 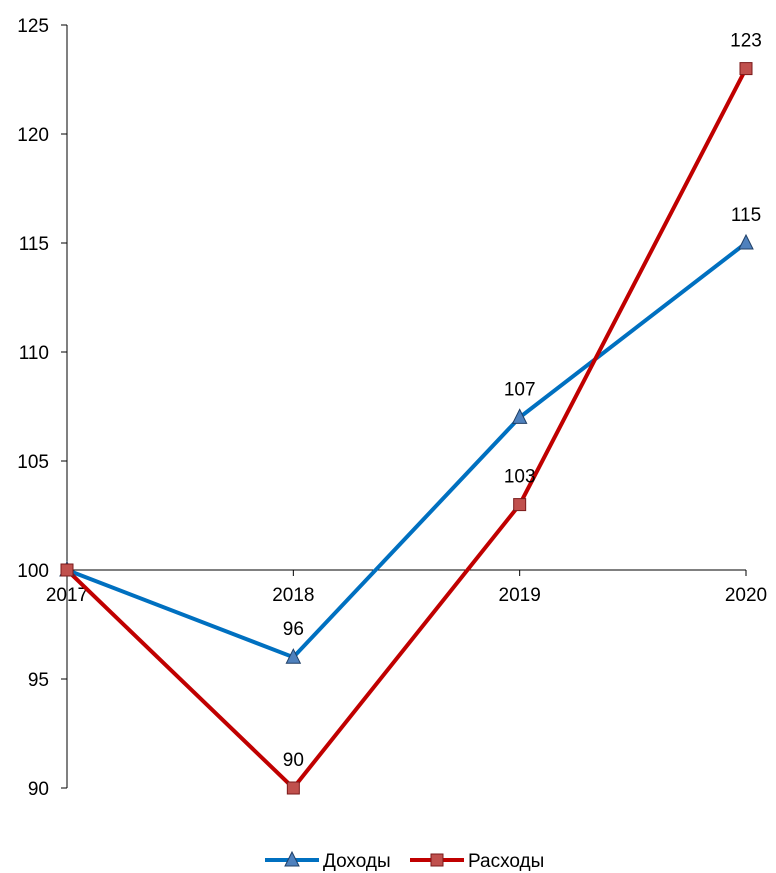 I want to click on data-label: 90, so click(x=293, y=760).